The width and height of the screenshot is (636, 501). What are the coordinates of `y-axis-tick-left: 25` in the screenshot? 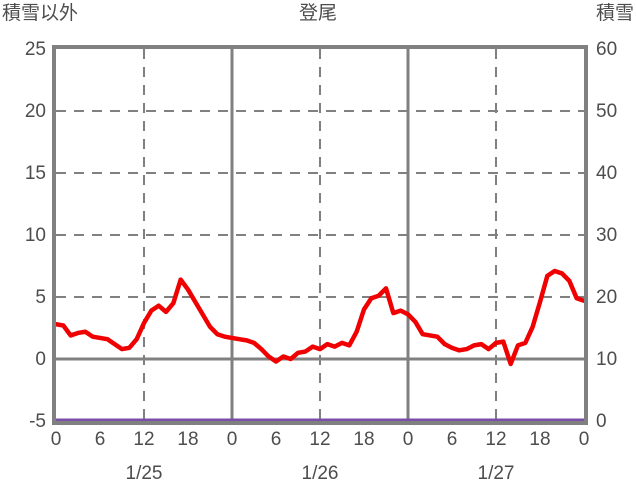 It's located at (35, 49).